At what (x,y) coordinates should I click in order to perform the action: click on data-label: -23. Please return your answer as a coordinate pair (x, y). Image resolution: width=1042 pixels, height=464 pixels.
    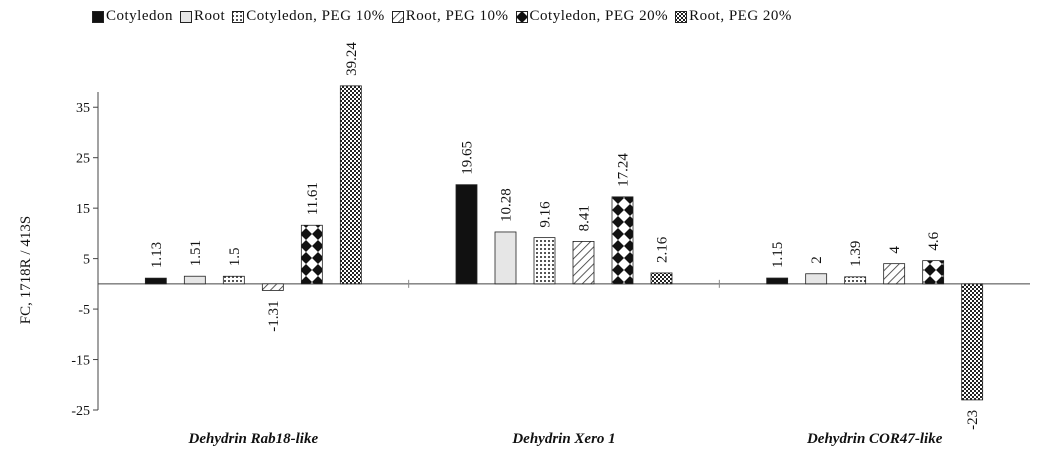
    Looking at the image, I should click on (973, 420).